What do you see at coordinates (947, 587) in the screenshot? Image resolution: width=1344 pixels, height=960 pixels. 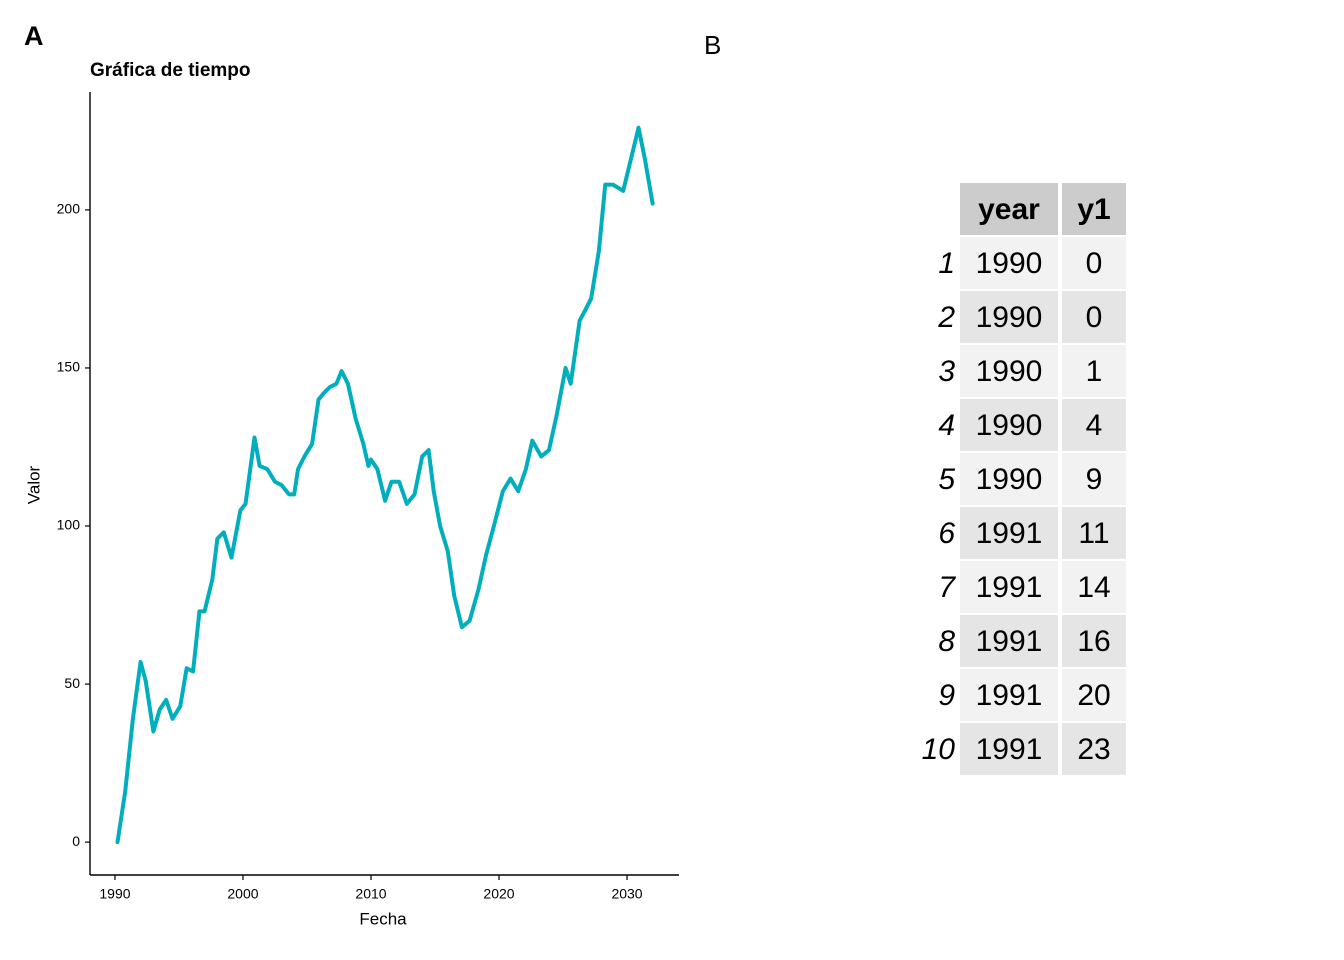 I see `row-number: 7` at bounding box center [947, 587].